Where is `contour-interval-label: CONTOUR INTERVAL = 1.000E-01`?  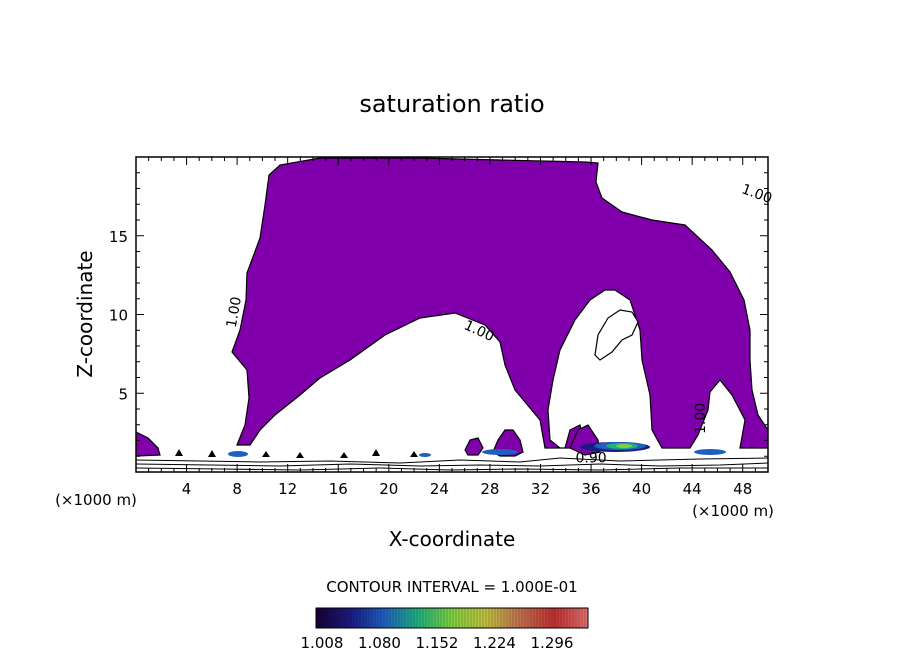 contour-interval-label: CONTOUR INTERVAL = 1.000E-01 is located at coordinates (451, 587).